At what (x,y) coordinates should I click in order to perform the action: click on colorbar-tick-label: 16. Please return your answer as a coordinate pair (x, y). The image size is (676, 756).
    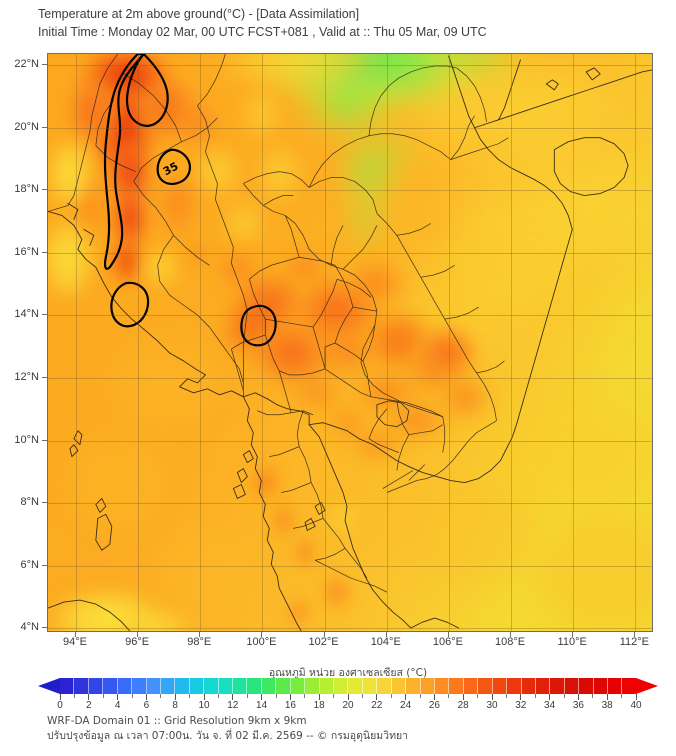
    Looking at the image, I should click on (290, 705).